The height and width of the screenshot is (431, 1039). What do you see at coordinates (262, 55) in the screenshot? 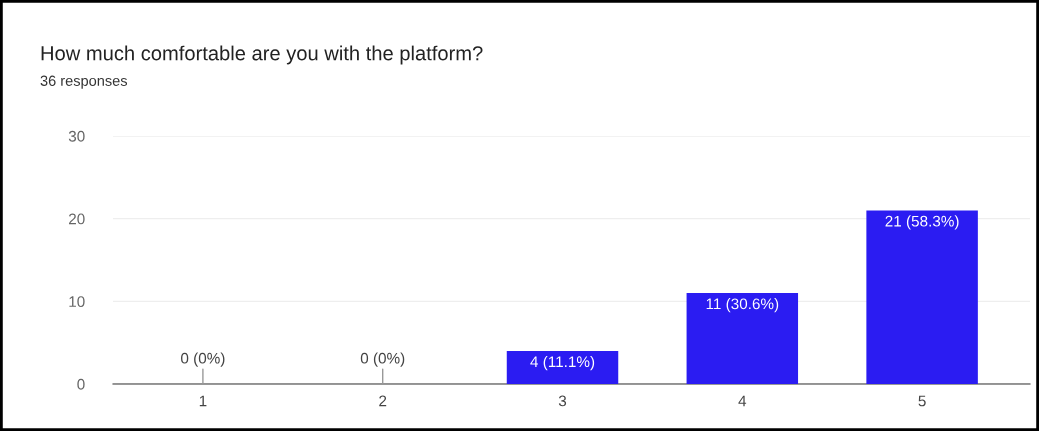
I see `chart-title: How much comfortable are you with the platform?` at bounding box center [262, 55].